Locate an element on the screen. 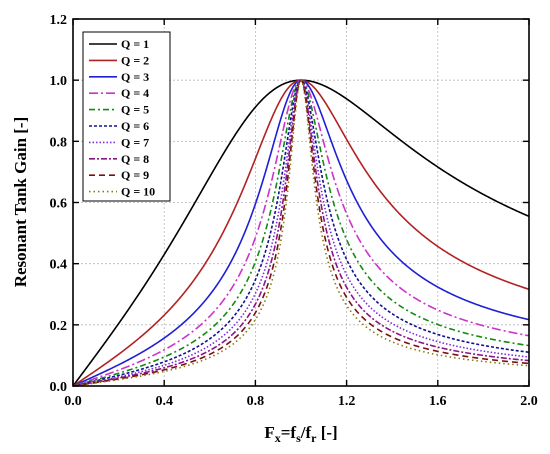  legend-label-q4: Q = 4 is located at coordinates (135, 93).